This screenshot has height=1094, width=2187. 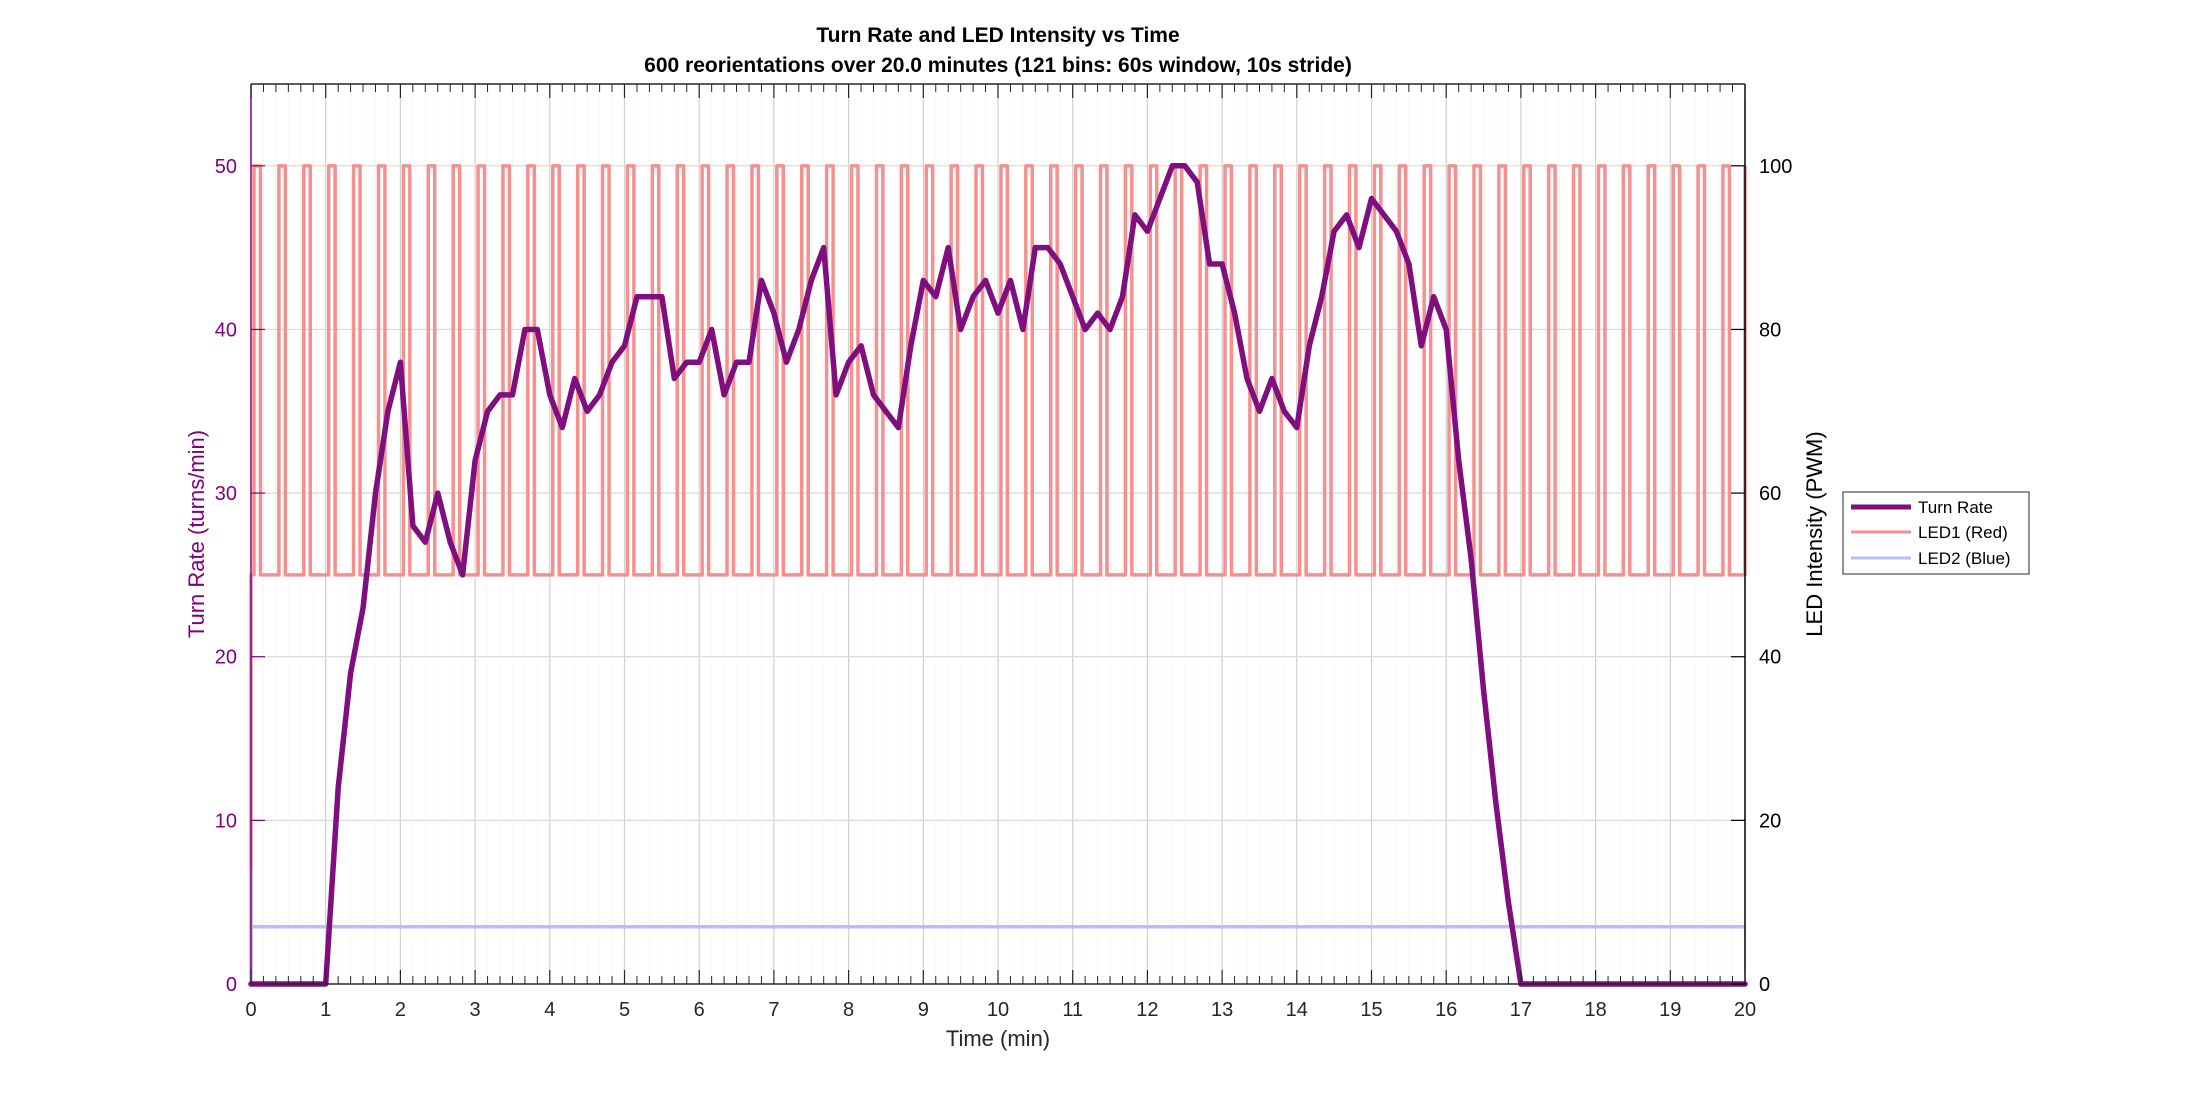 I want to click on x-tick-label: 5, so click(x=624, y=1010).